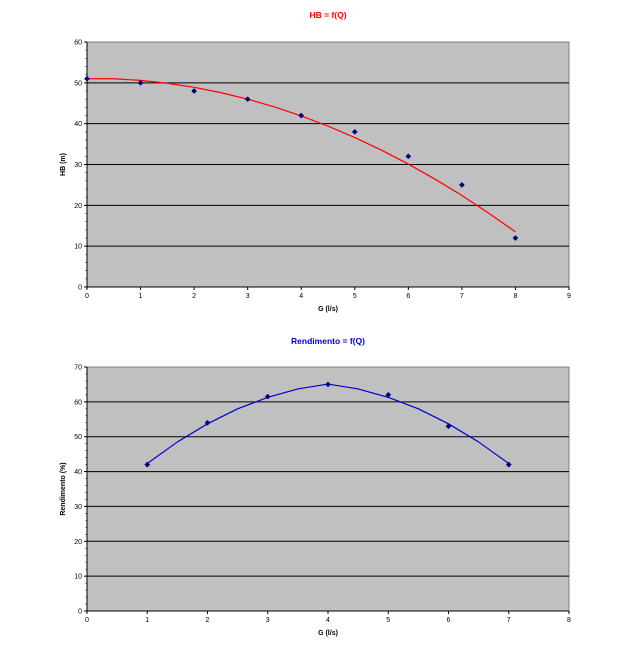 The height and width of the screenshot is (667, 636). I want to click on chart-title: Rendimento = f(Q), so click(328, 341).